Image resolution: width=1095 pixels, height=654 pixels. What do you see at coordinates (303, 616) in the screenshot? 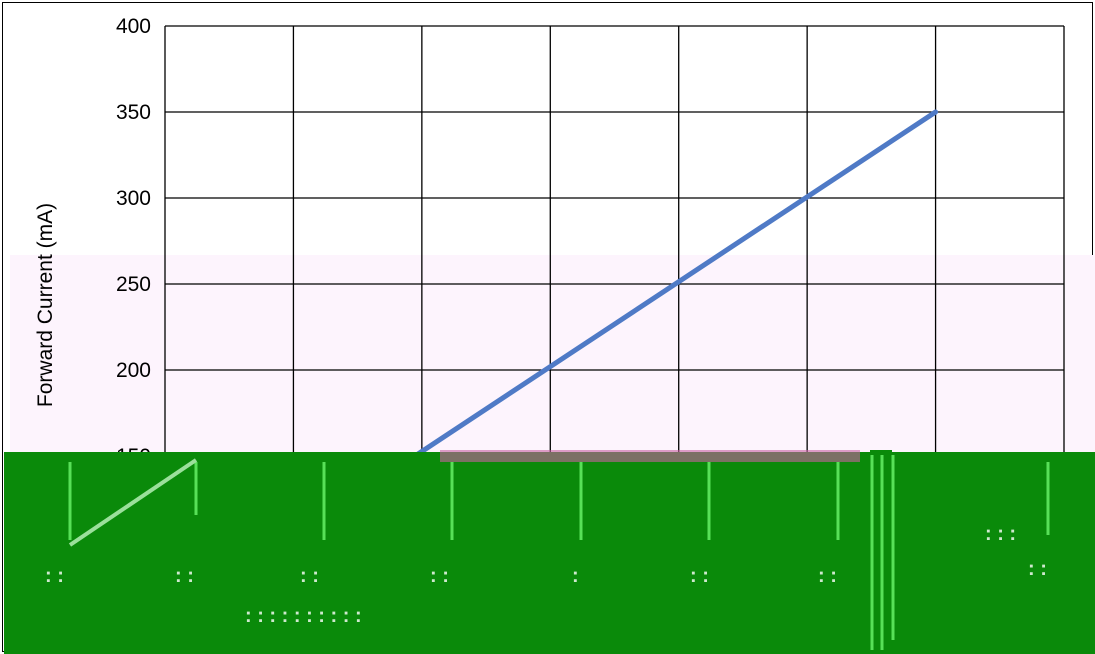
I see `svg-text:: : : : : : : : : :: : : : : : : : : : :` at bounding box center [303, 616].